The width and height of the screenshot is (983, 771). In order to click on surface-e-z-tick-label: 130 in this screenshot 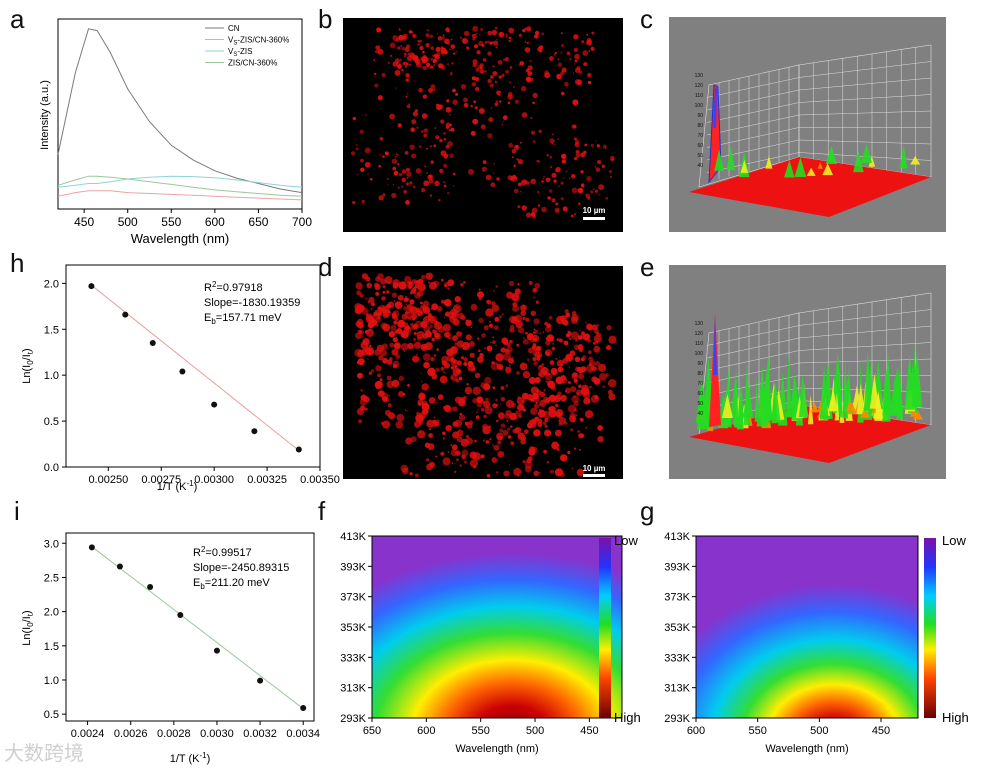, I will do `click(699, 324)`.